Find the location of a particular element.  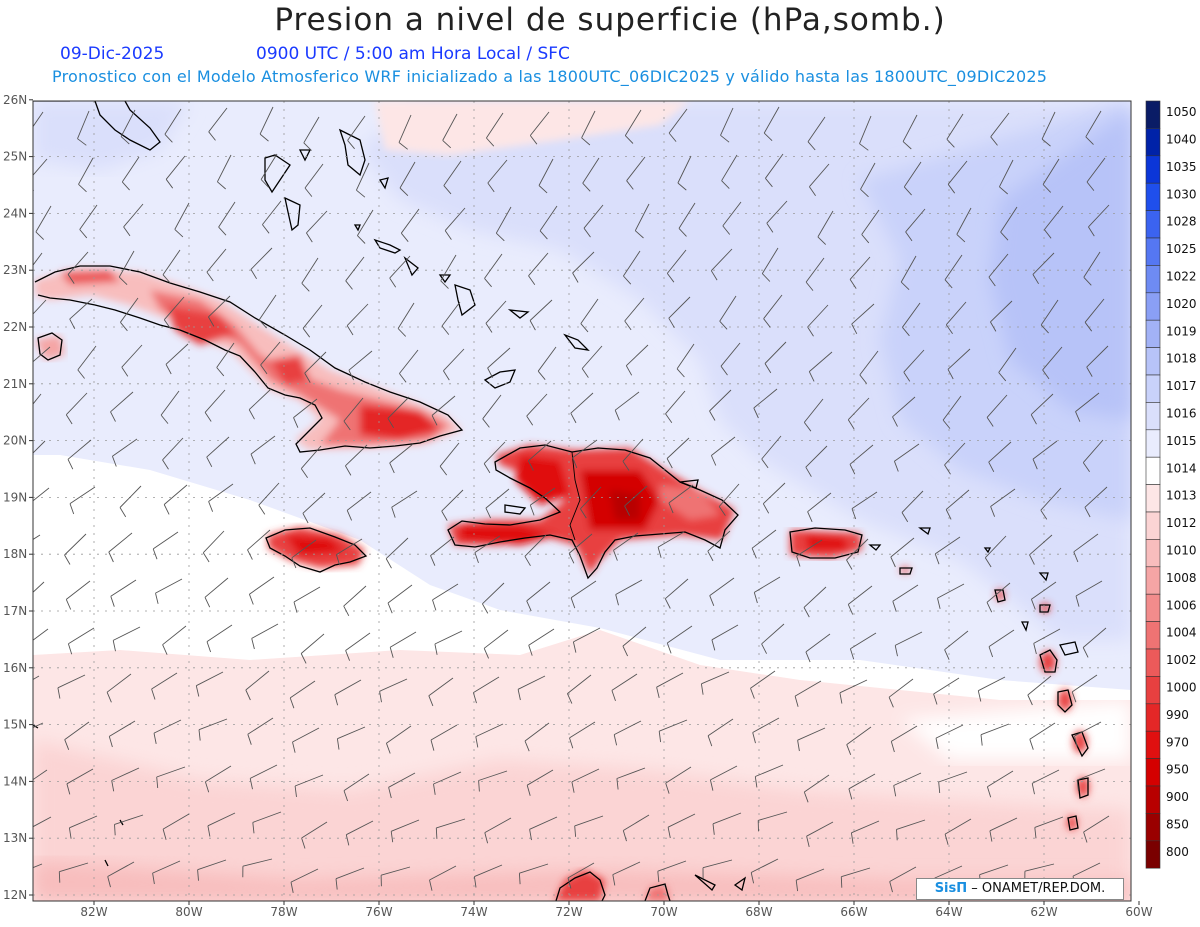

lon-label: 60W is located at coordinates (1138, 912).